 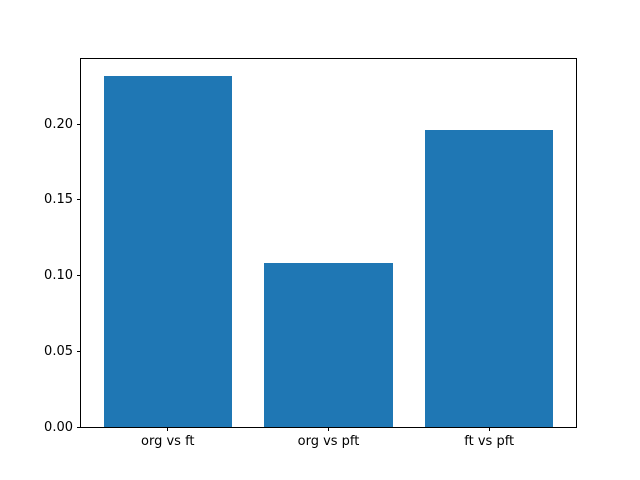 I want to click on bar-ft-vs-pft, so click(x=489, y=278).